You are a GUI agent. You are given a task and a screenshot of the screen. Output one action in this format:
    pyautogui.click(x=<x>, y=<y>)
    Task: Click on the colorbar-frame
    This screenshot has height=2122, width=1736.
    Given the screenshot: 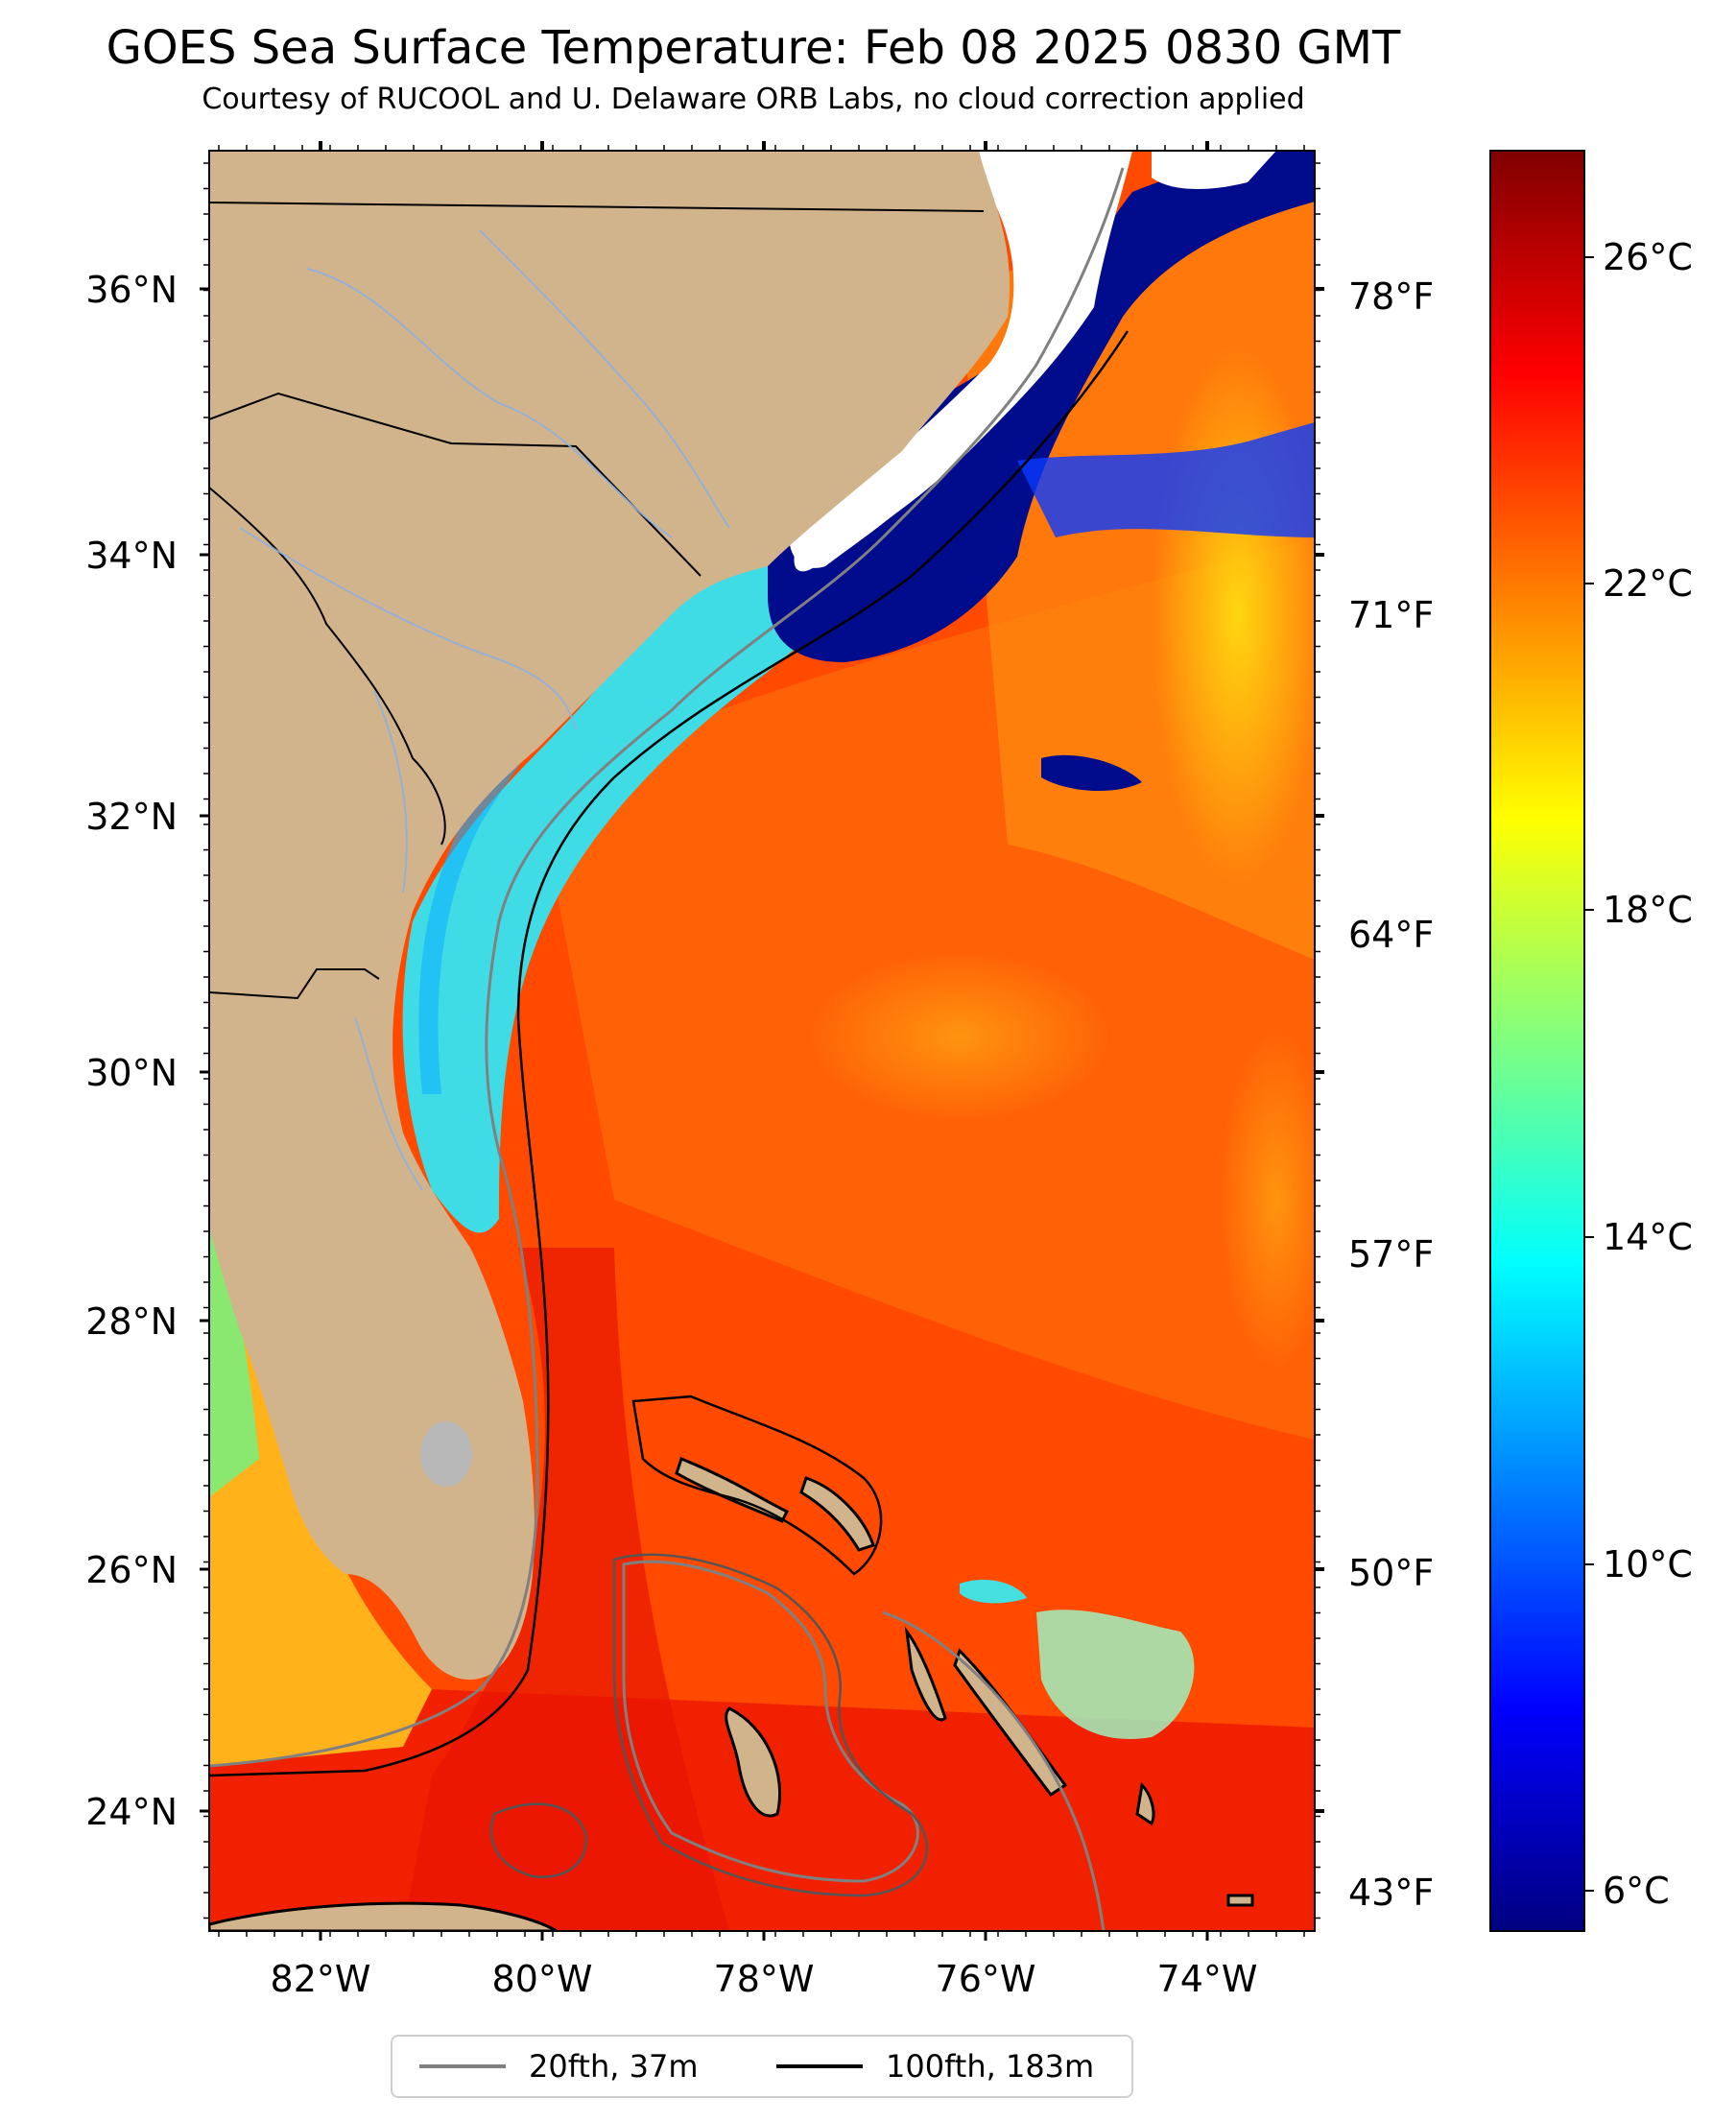 What is the action you would take?
    pyautogui.click(x=1537, y=1041)
    